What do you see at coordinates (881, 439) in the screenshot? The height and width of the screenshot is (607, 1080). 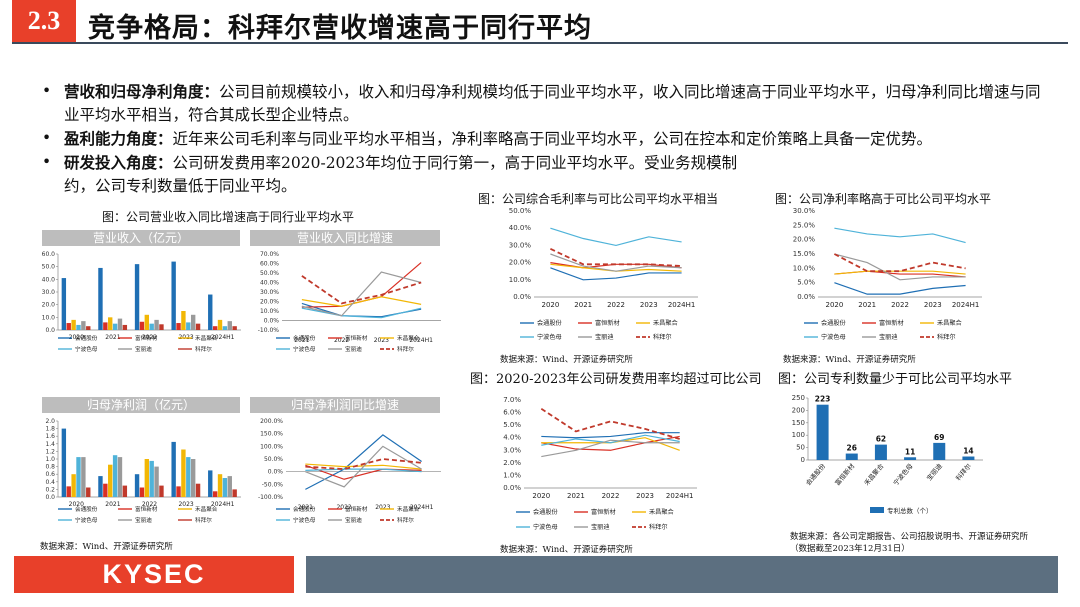 I see `data-label: 62` at bounding box center [881, 439].